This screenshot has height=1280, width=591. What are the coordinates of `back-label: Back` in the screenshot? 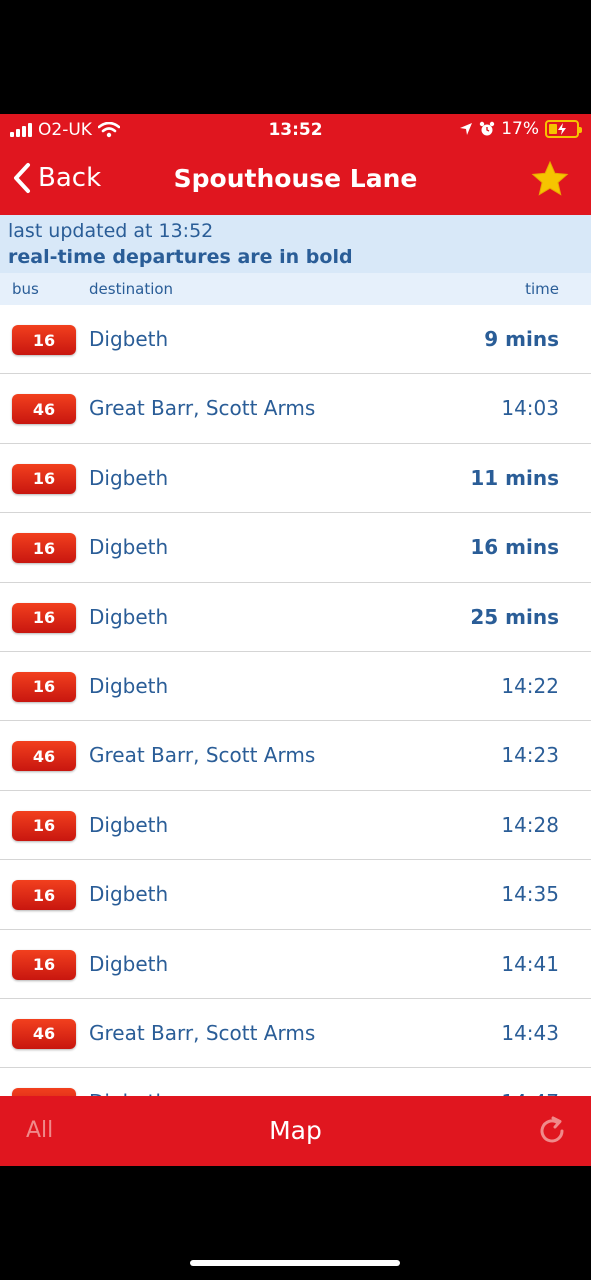 It's located at (70, 178).